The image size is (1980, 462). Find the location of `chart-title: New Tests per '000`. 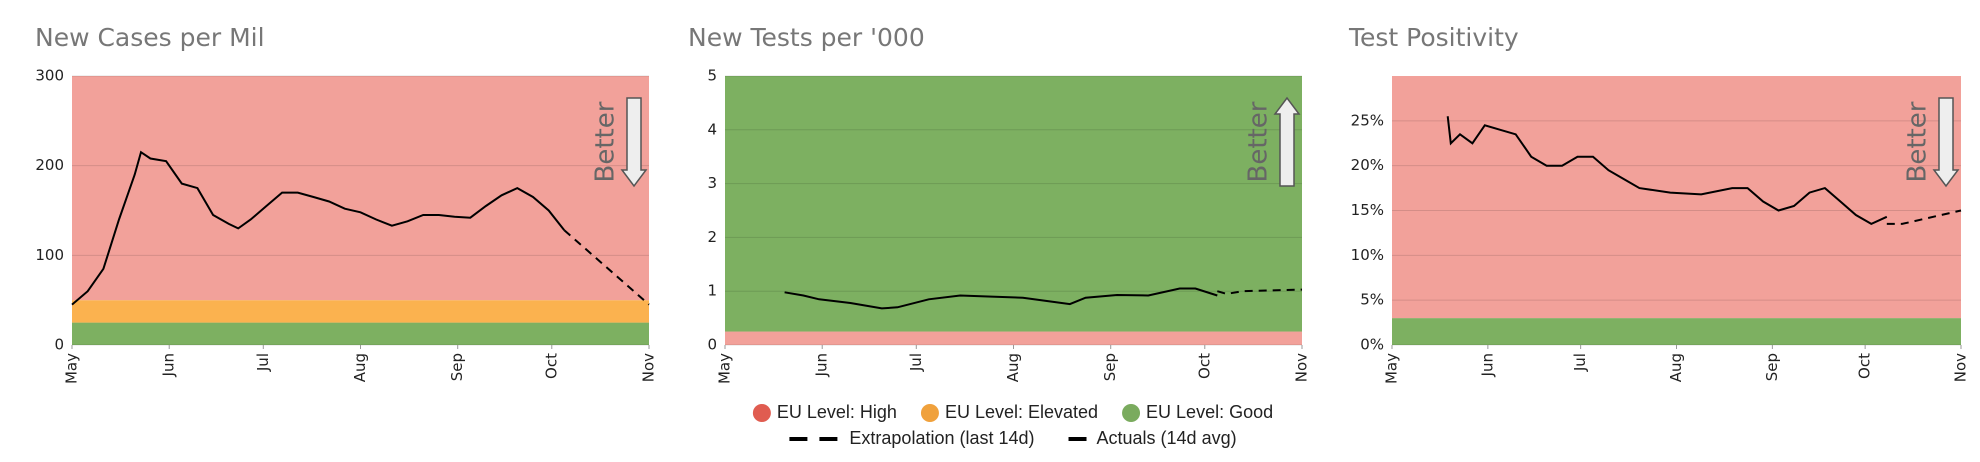

chart-title: New Tests per '000 is located at coordinates (806, 37).